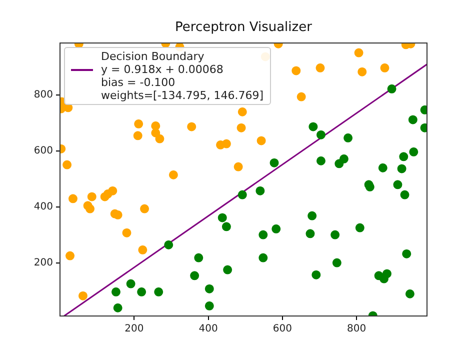 The height and width of the screenshot is (355, 474). I want to click on legend-title: Decision Boundary, so click(153, 56).